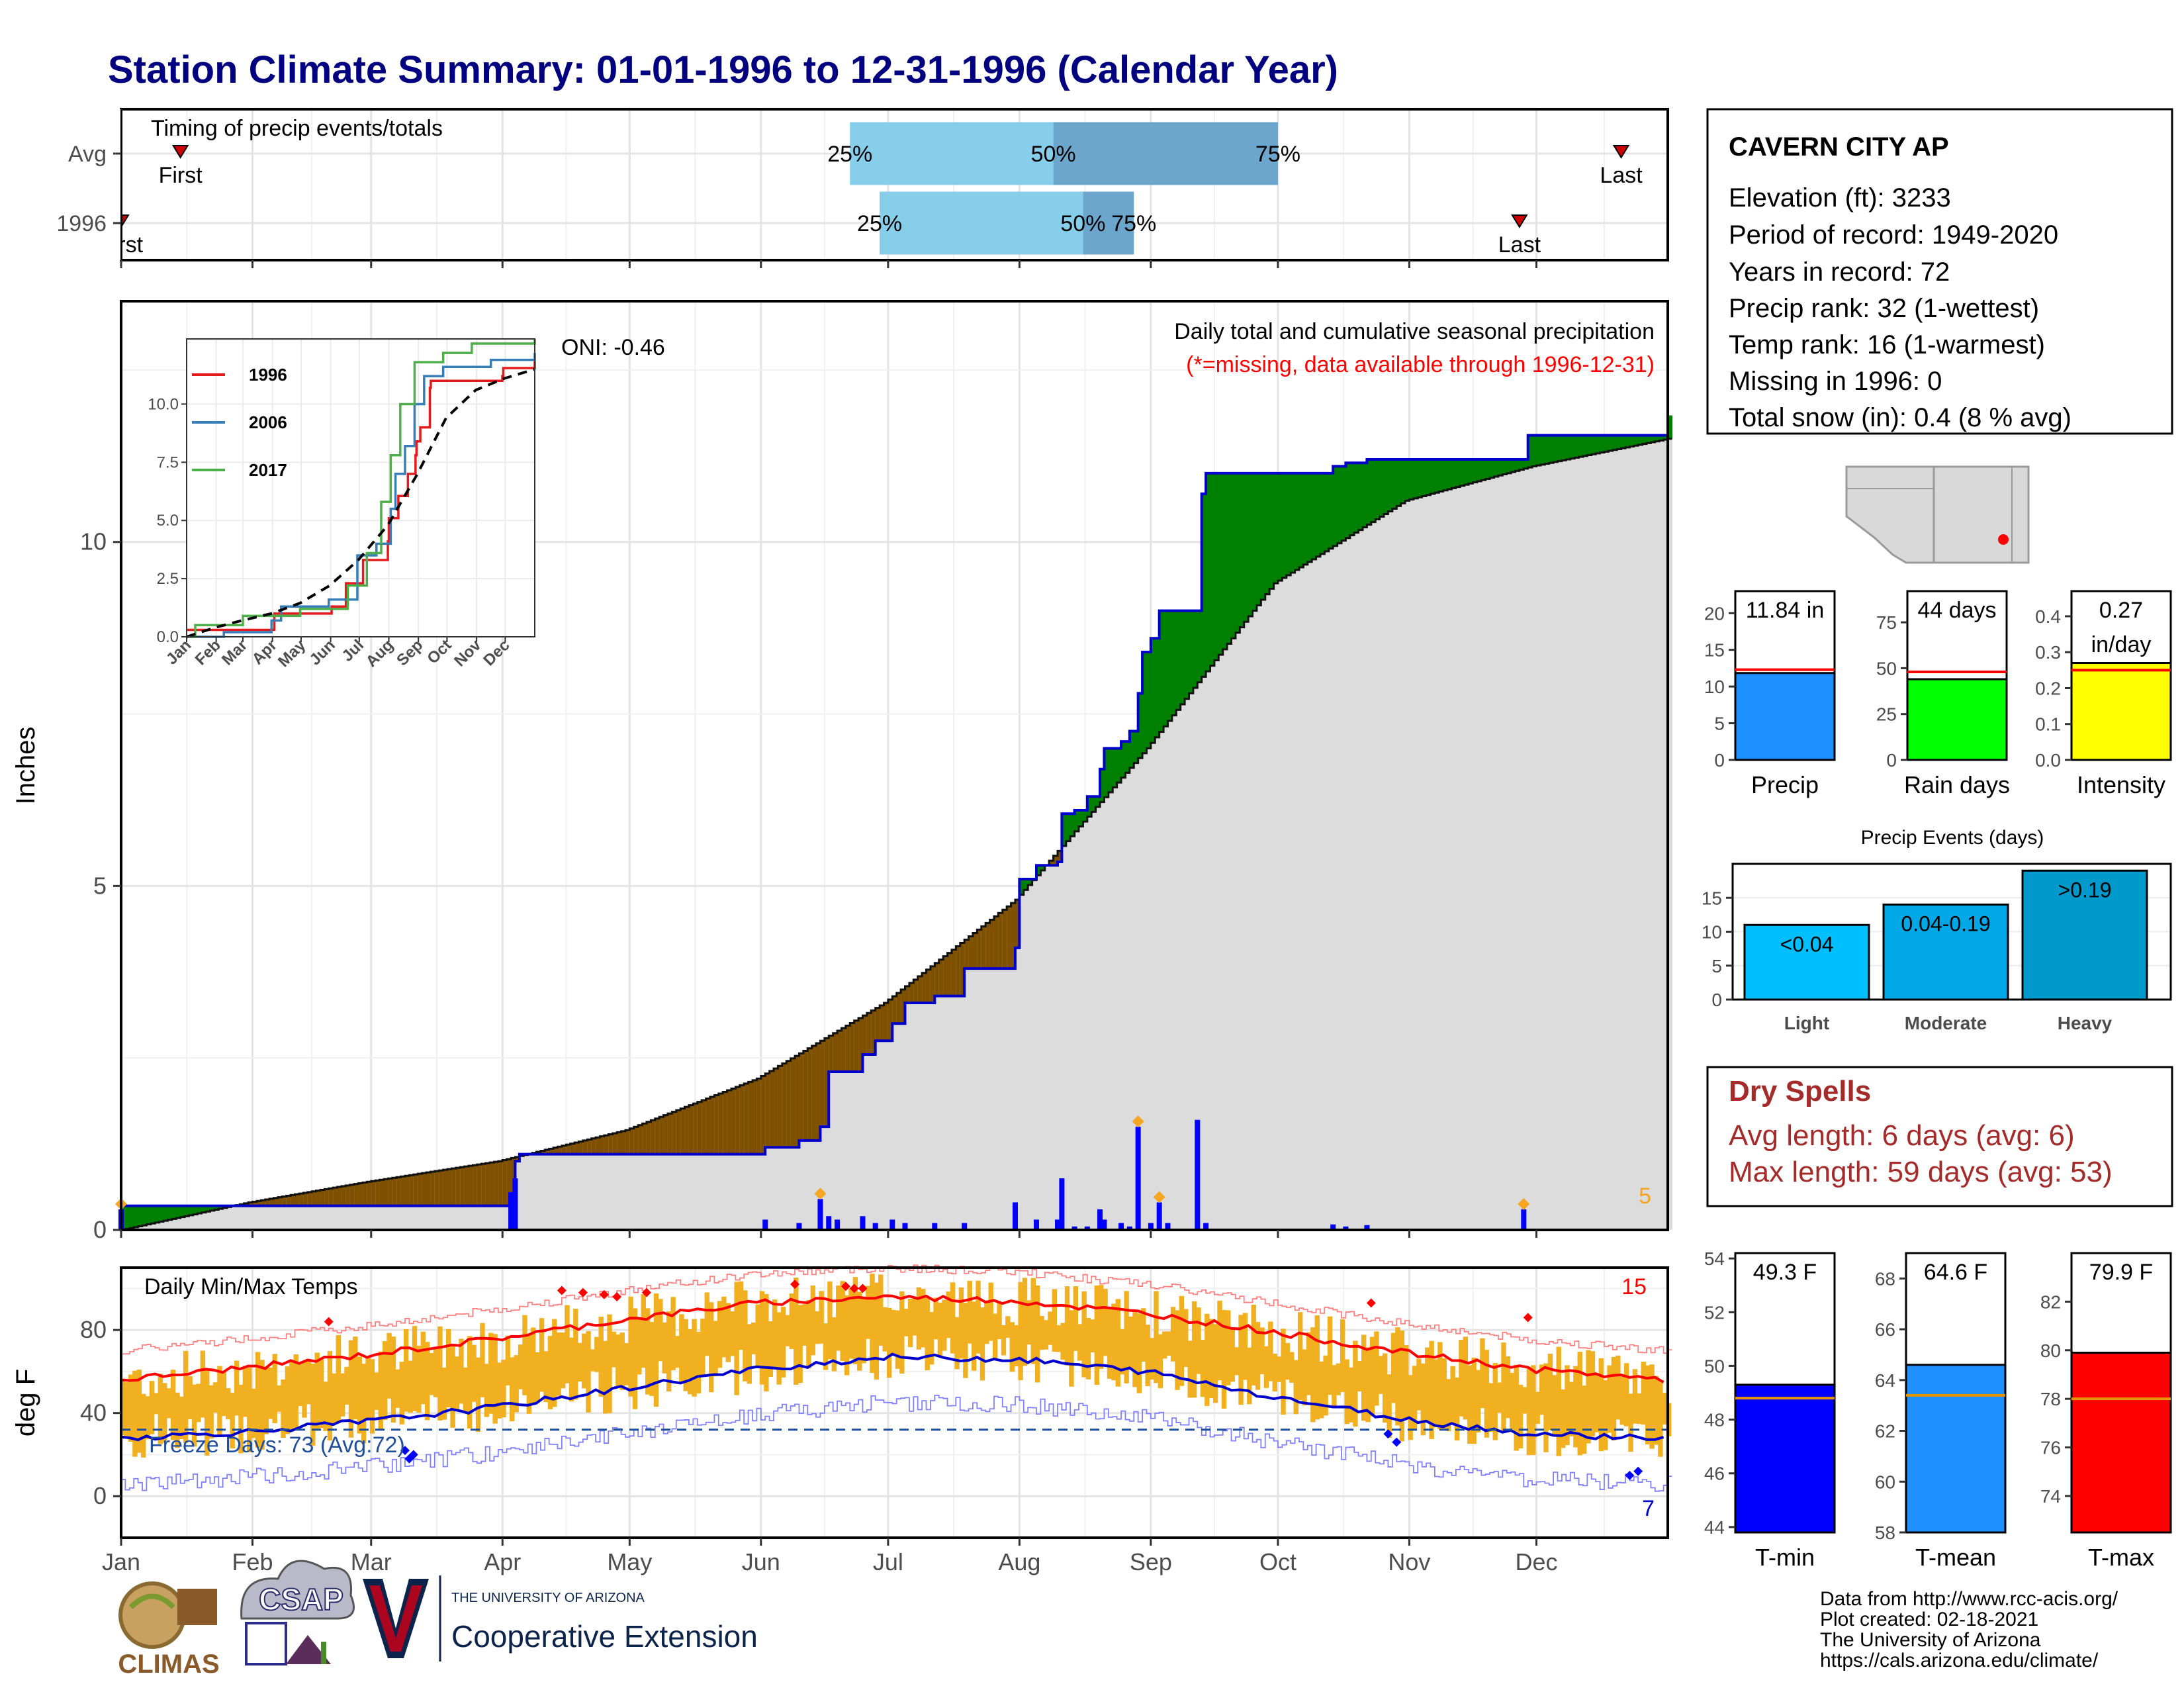 The height and width of the screenshot is (1688, 2184). What do you see at coordinates (60, 184) in the screenshot?
I see `timing-left-mask` at bounding box center [60, 184].